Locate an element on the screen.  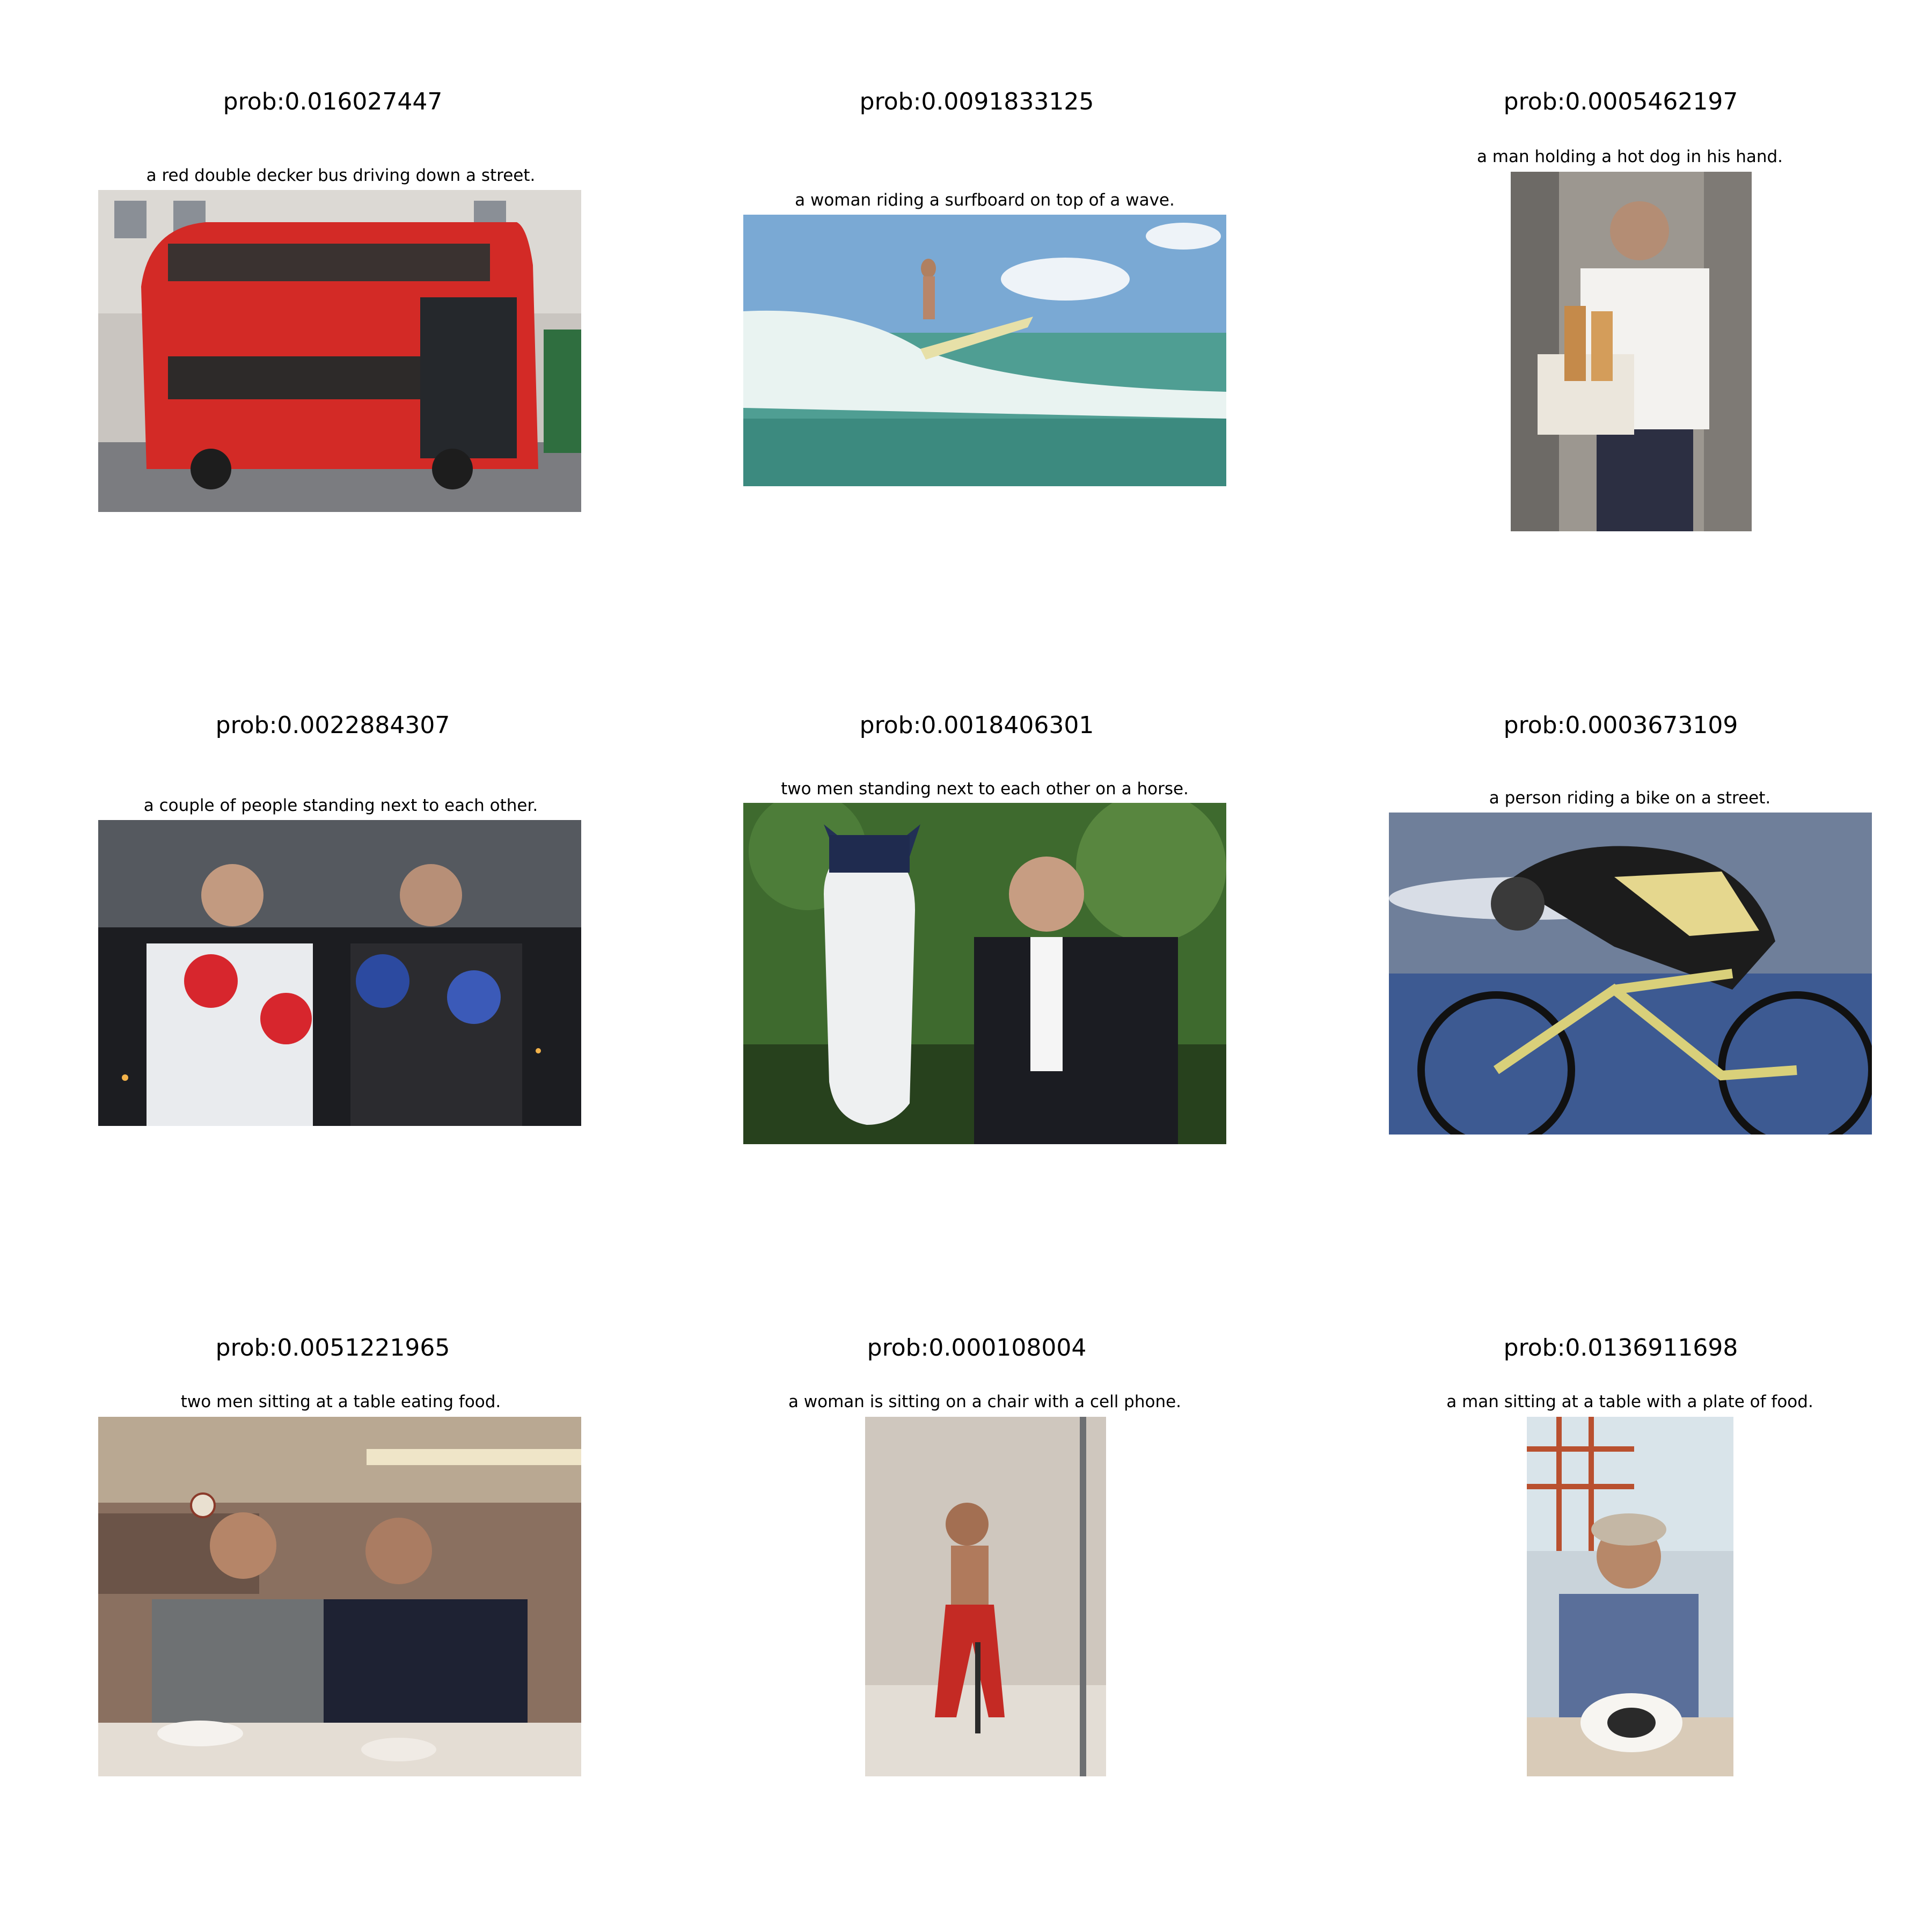
panel-3-photo-man-bread is located at coordinates (1631, 351).